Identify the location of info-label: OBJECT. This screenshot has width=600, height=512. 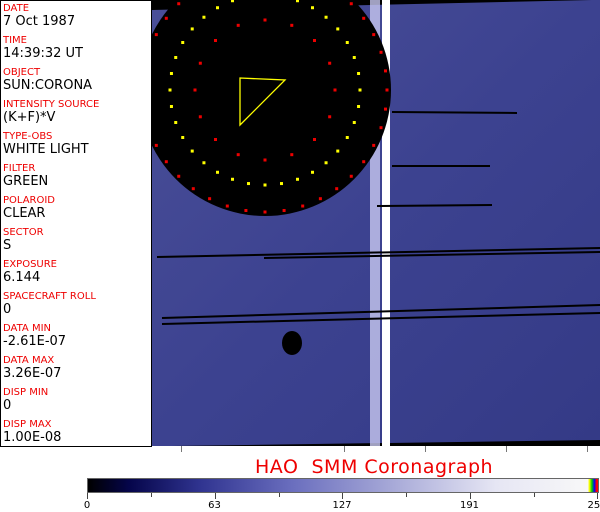
(22, 72).